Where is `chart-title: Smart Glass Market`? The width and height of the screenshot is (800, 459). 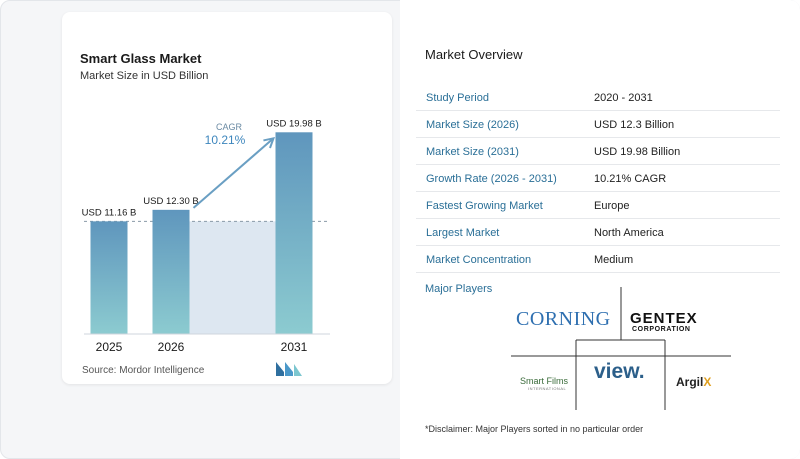 chart-title: Smart Glass Market is located at coordinates (141, 58).